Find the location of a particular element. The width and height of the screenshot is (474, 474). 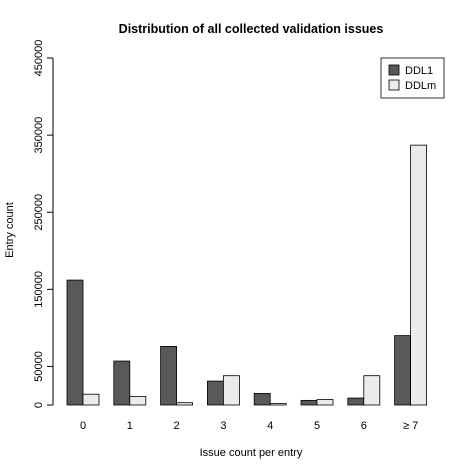

legend-box is located at coordinates (412, 78).